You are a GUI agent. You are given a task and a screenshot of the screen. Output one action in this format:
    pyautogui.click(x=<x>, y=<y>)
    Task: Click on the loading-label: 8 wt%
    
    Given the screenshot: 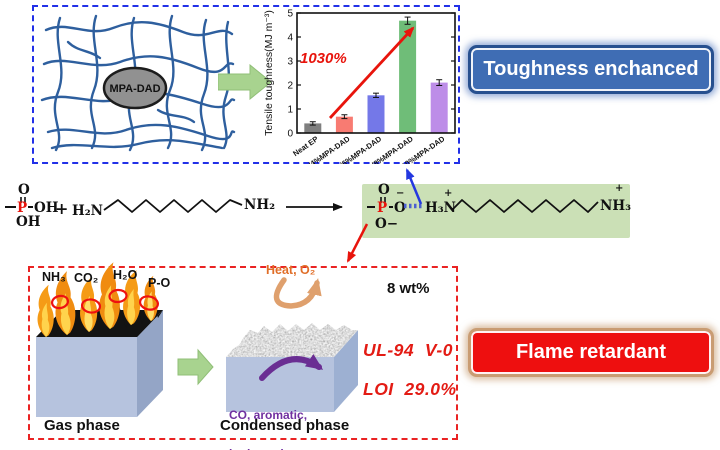 What is the action you would take?
    pyautogui.click(x=408, y=288)
    